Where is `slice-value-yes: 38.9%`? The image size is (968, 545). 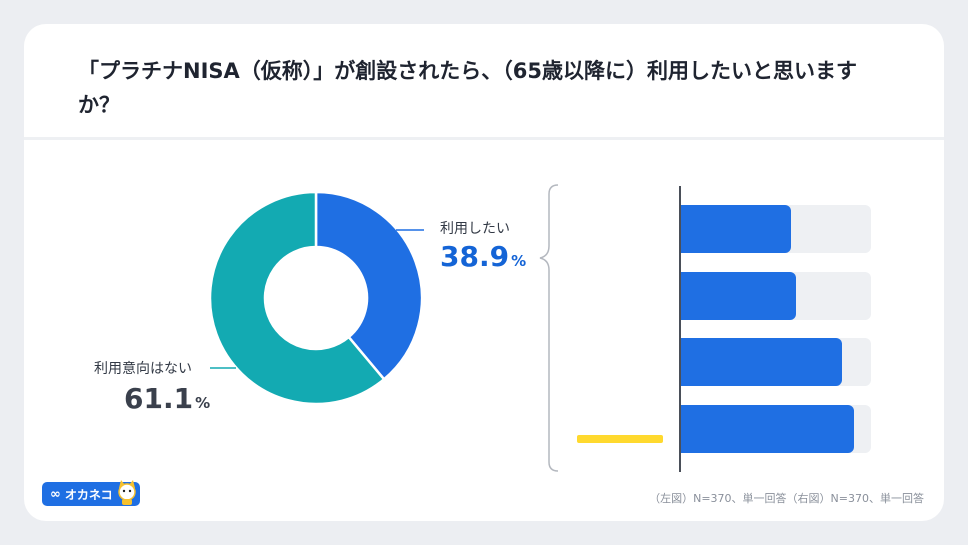
slice-value-yes: 38.9% is located at coordinates (483, 256).